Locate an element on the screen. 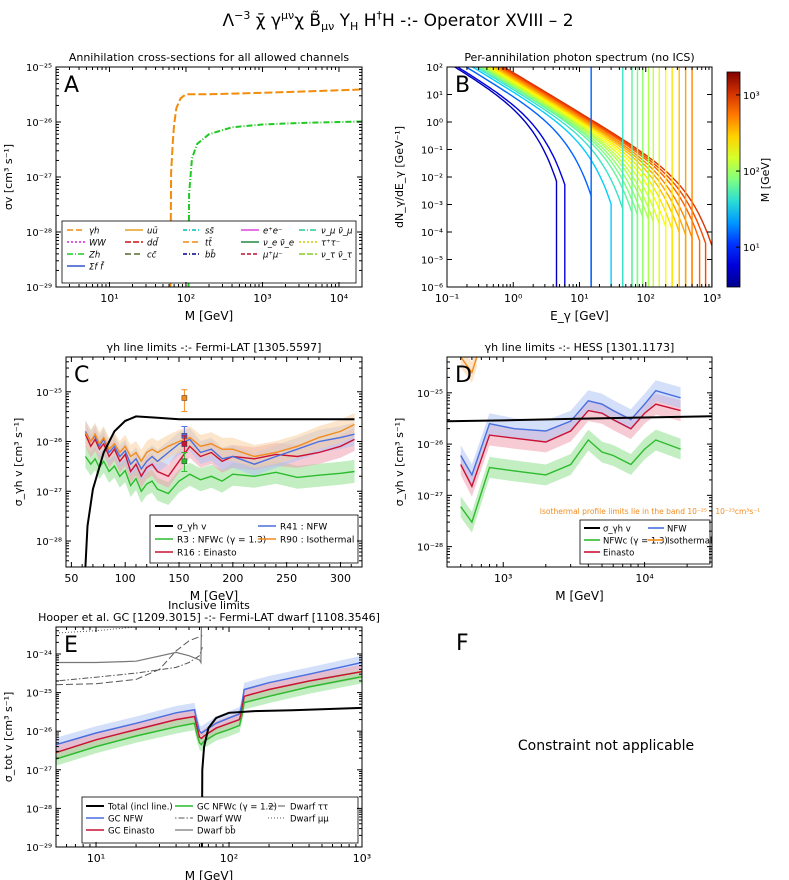 The width and height of the screenshot is (789, 880). y-tick-label: 10⁻²⁹ is located at coordinates (39, 848).